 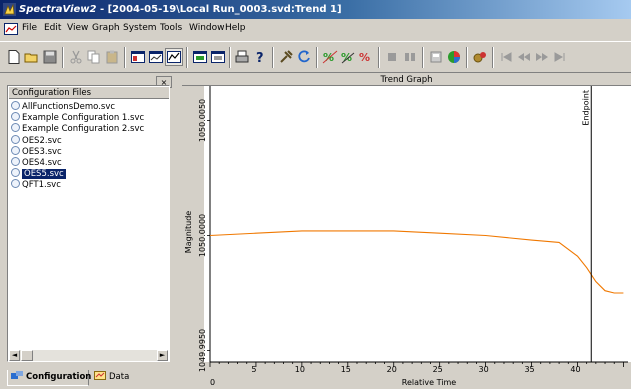 I want to click on new-icon, so click(x=14, y=57).